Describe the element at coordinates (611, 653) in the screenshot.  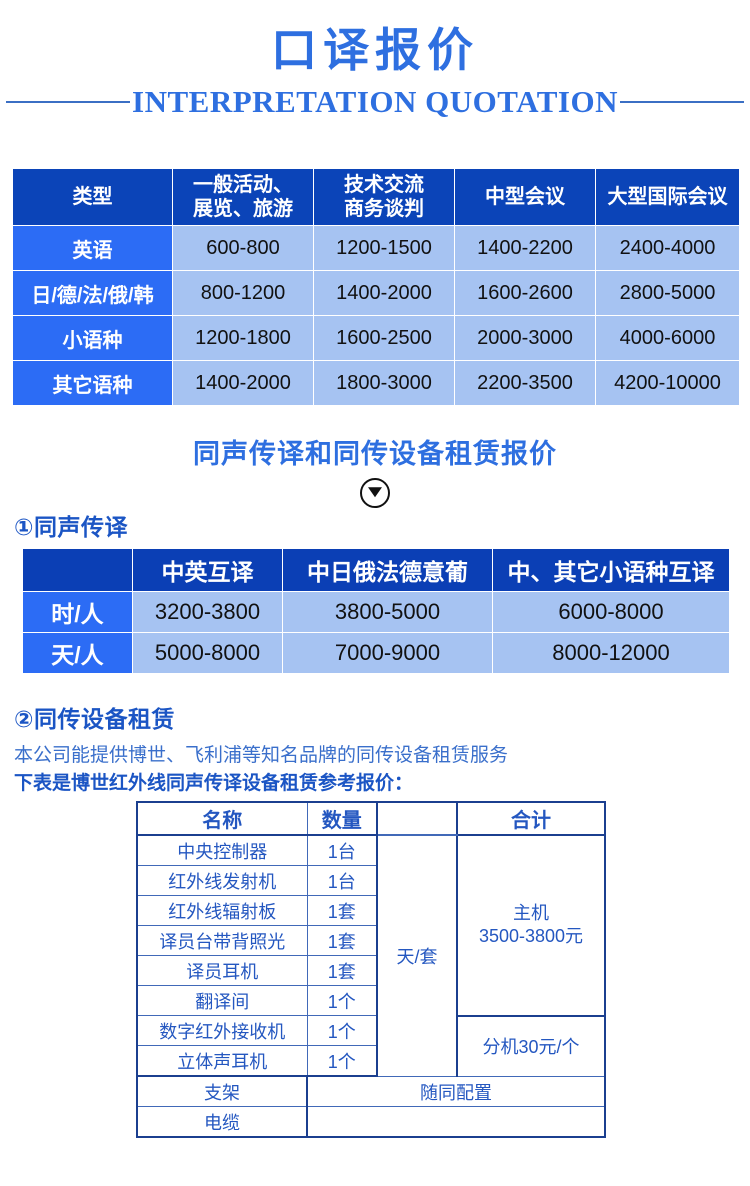
I see `cell-day-cn-minor: 8000-12000` at that location.